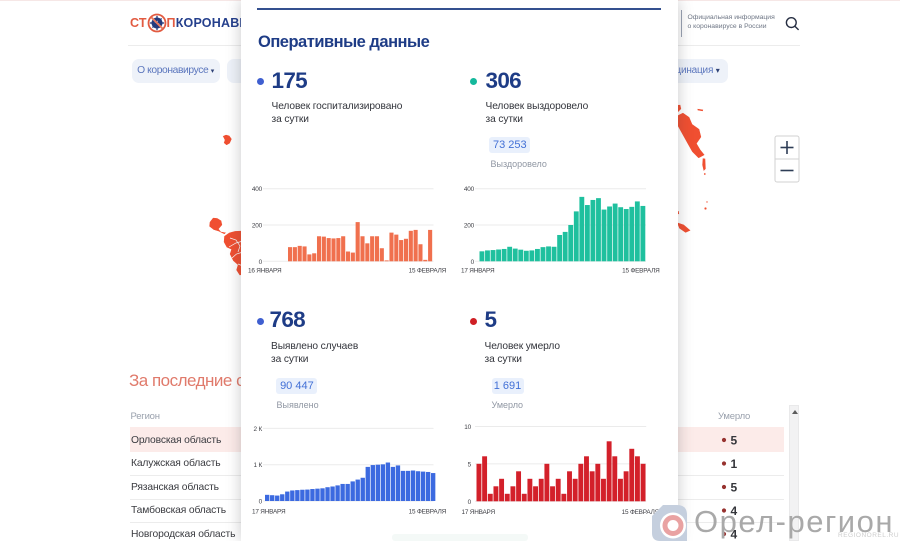  What do you see at coordinates (734, 464) in the screenshot?
I see `svg-text: 1` at bounding box center [734, 464].